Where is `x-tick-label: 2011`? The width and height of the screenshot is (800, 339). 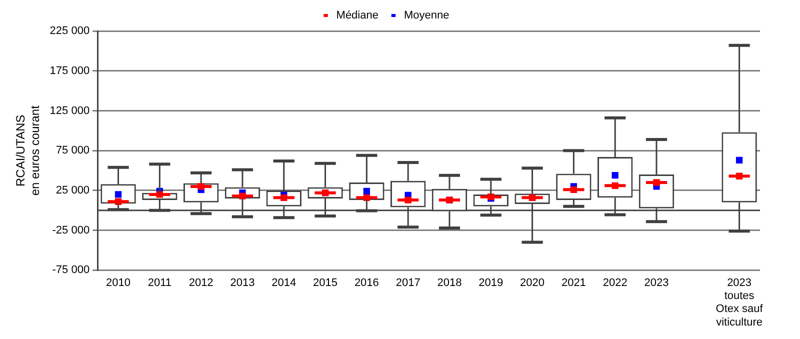 x-tick-label: 2011 is located at coordinates (160, 282).